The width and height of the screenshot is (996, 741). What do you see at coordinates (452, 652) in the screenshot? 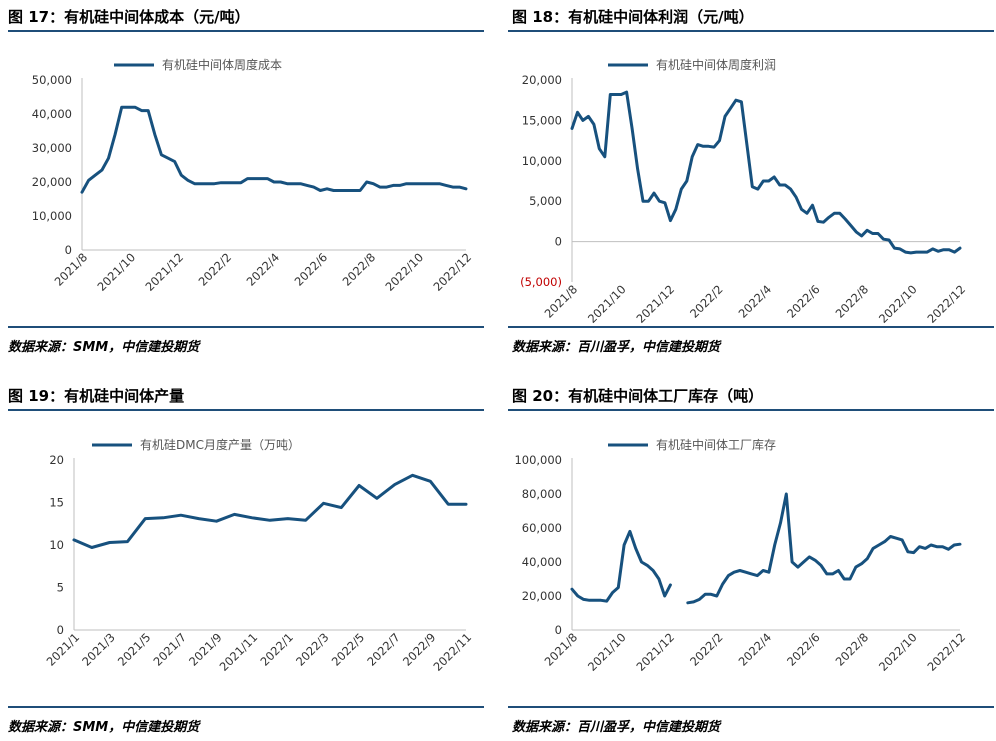
I see `x-tick-label: 2022/11` at bounding box center [452, 652].